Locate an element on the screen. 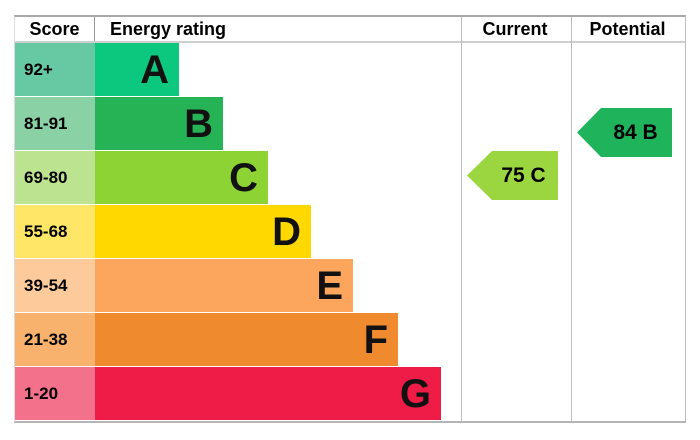  table-header: Score Energy rating Current Potential is located at coordinates (350, 30).